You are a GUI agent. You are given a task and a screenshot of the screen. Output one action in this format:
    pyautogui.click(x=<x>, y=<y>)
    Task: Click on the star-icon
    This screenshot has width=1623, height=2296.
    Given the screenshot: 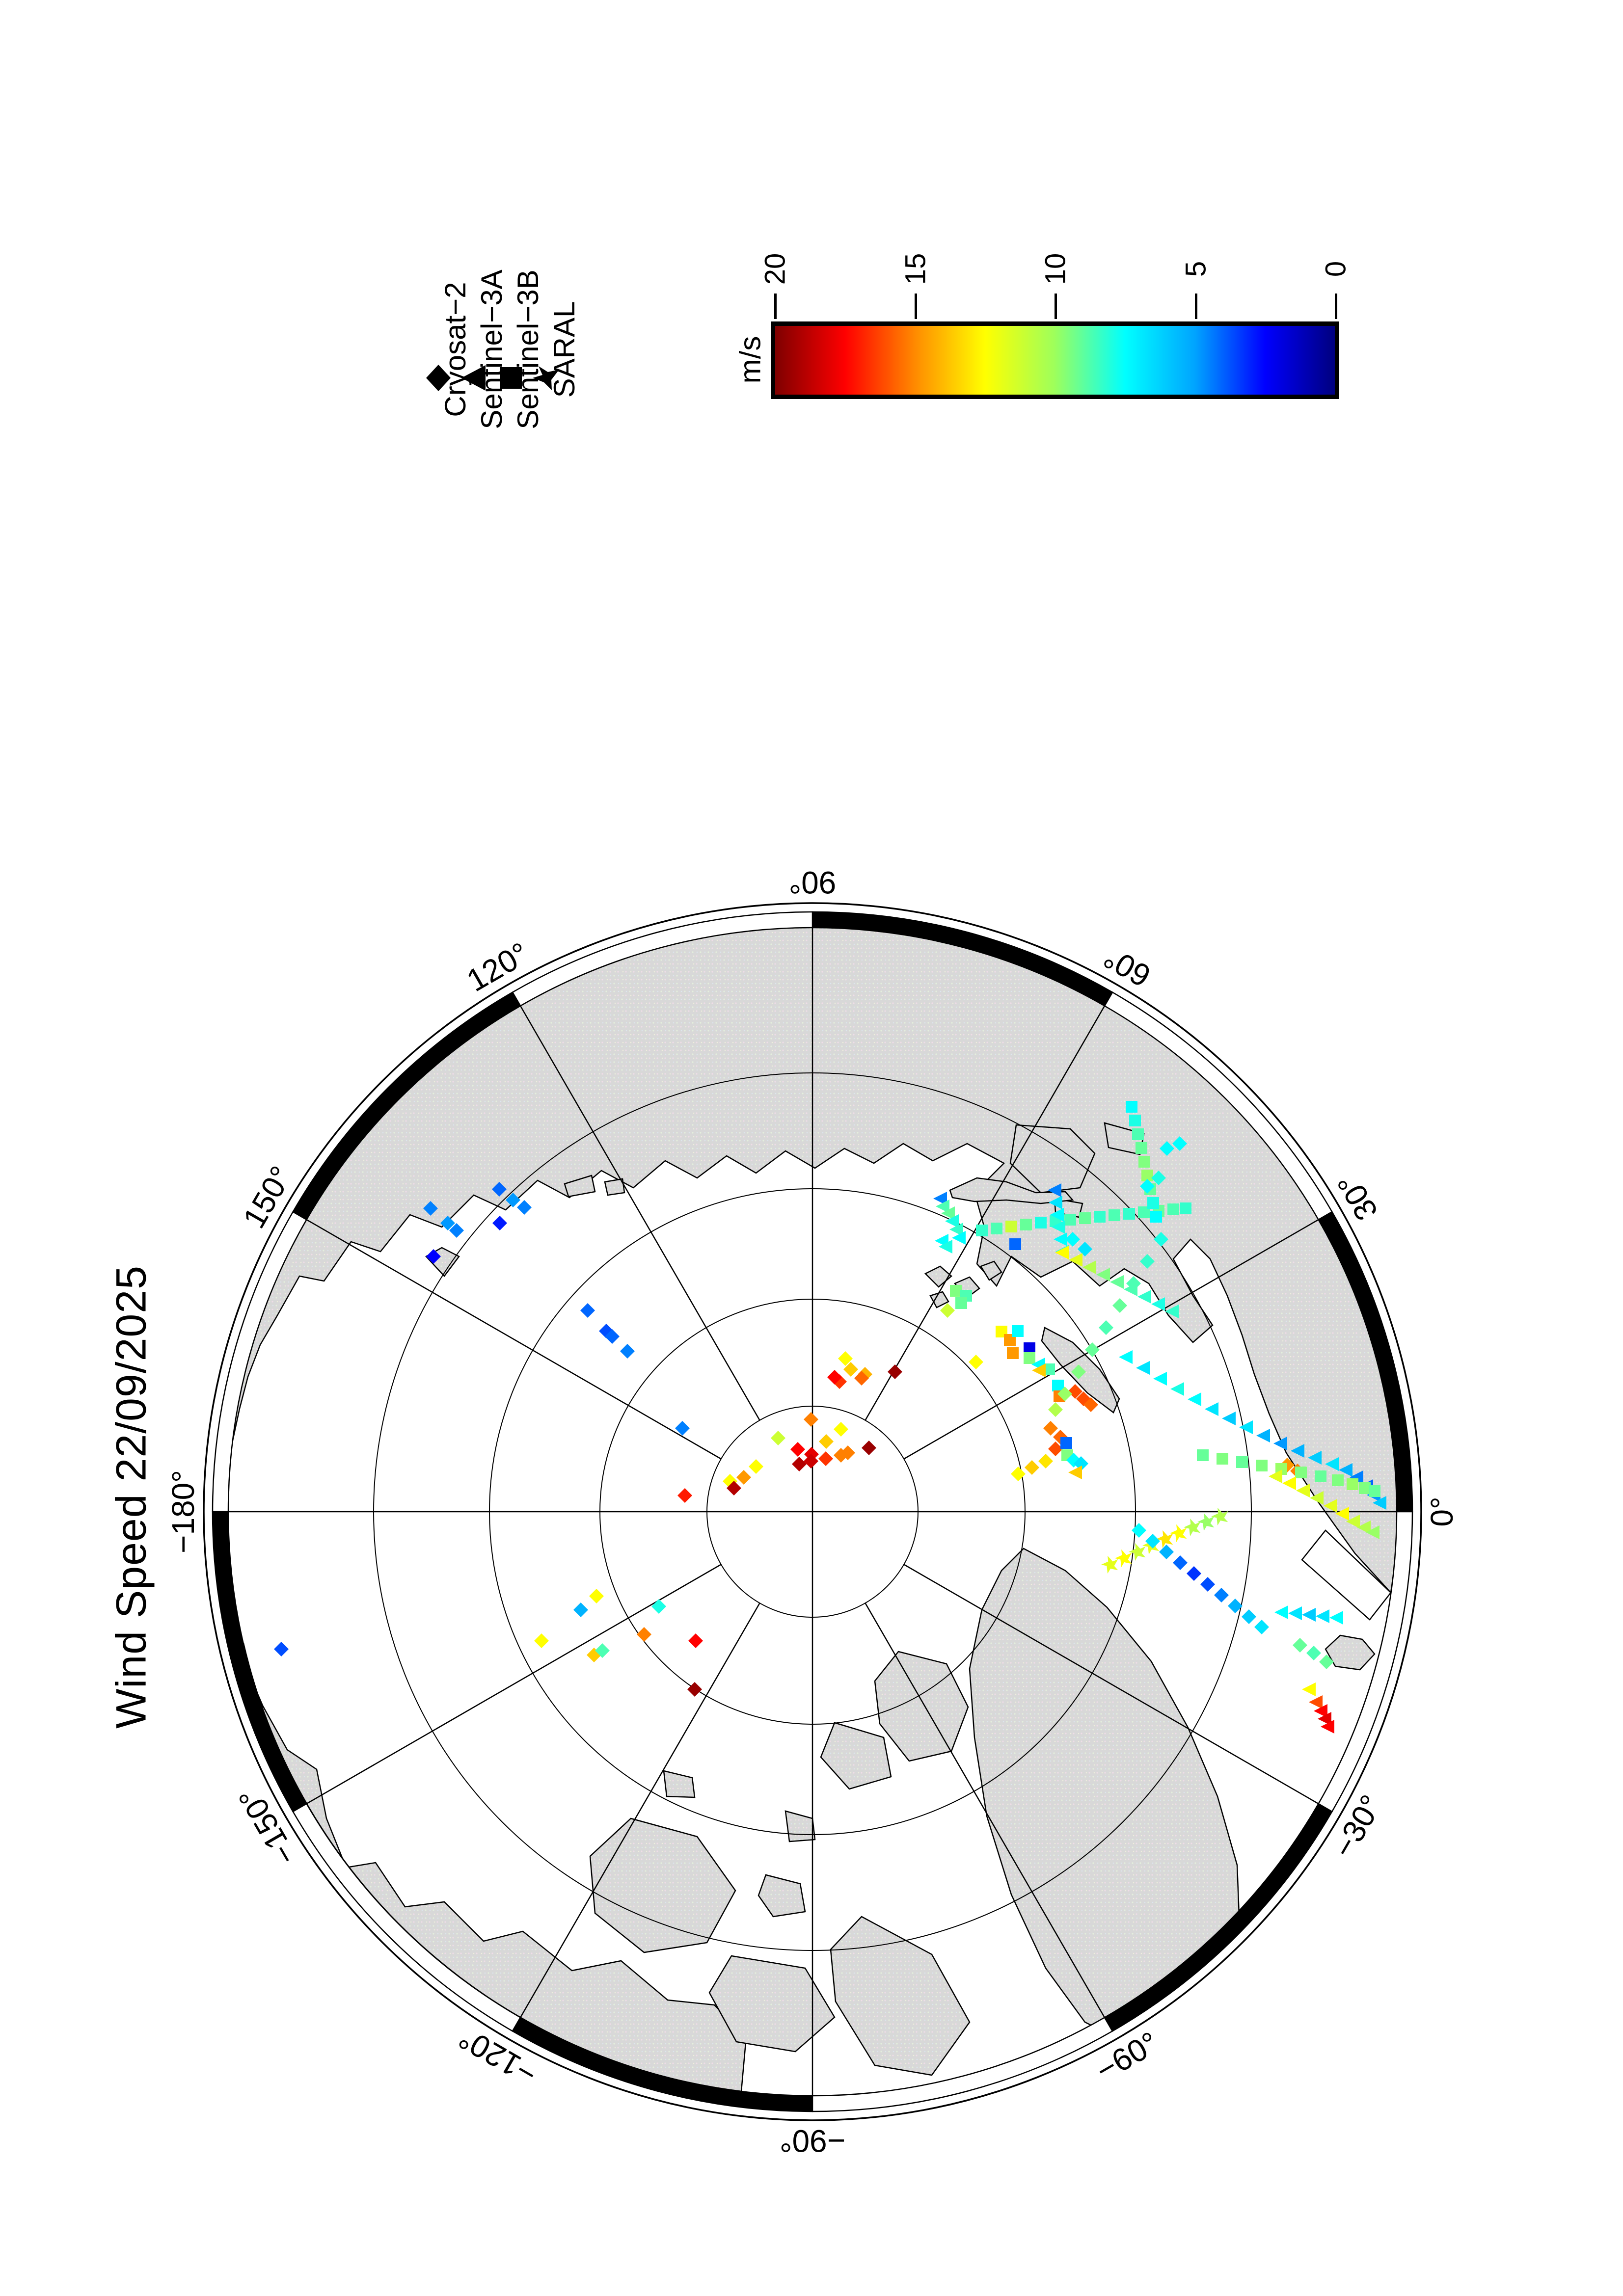 What is the action you would take?
    pyautogui.click(x=546, y=378)
    